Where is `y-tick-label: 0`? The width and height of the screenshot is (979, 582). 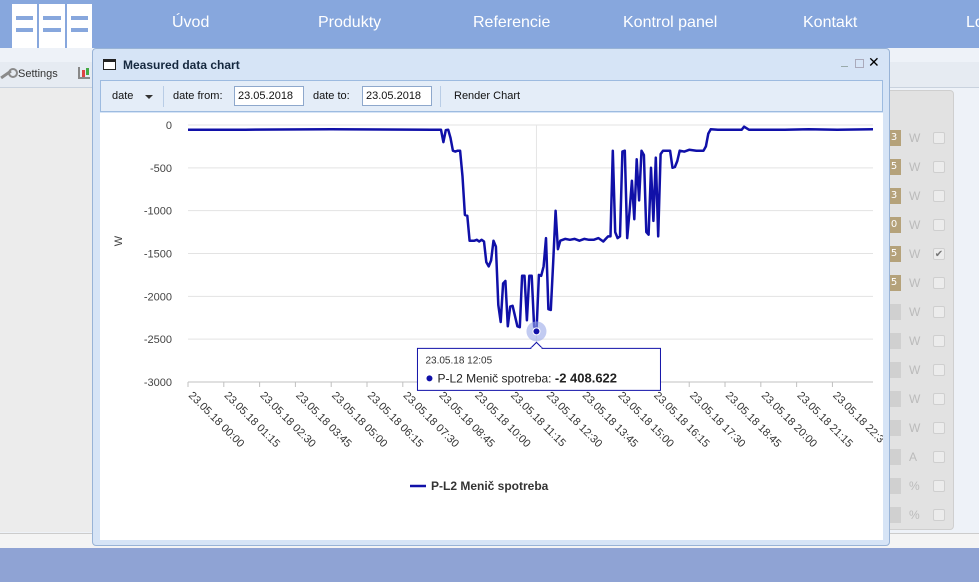
y-tick-label: 0 is located at coordinates (169, 126).